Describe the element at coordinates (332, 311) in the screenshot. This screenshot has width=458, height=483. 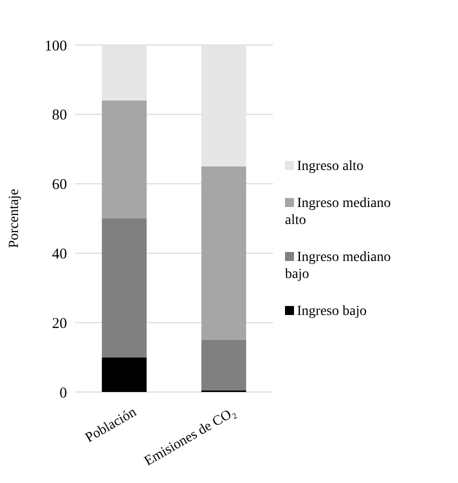
I see `legend-label: Ingreso bajo` at that location.